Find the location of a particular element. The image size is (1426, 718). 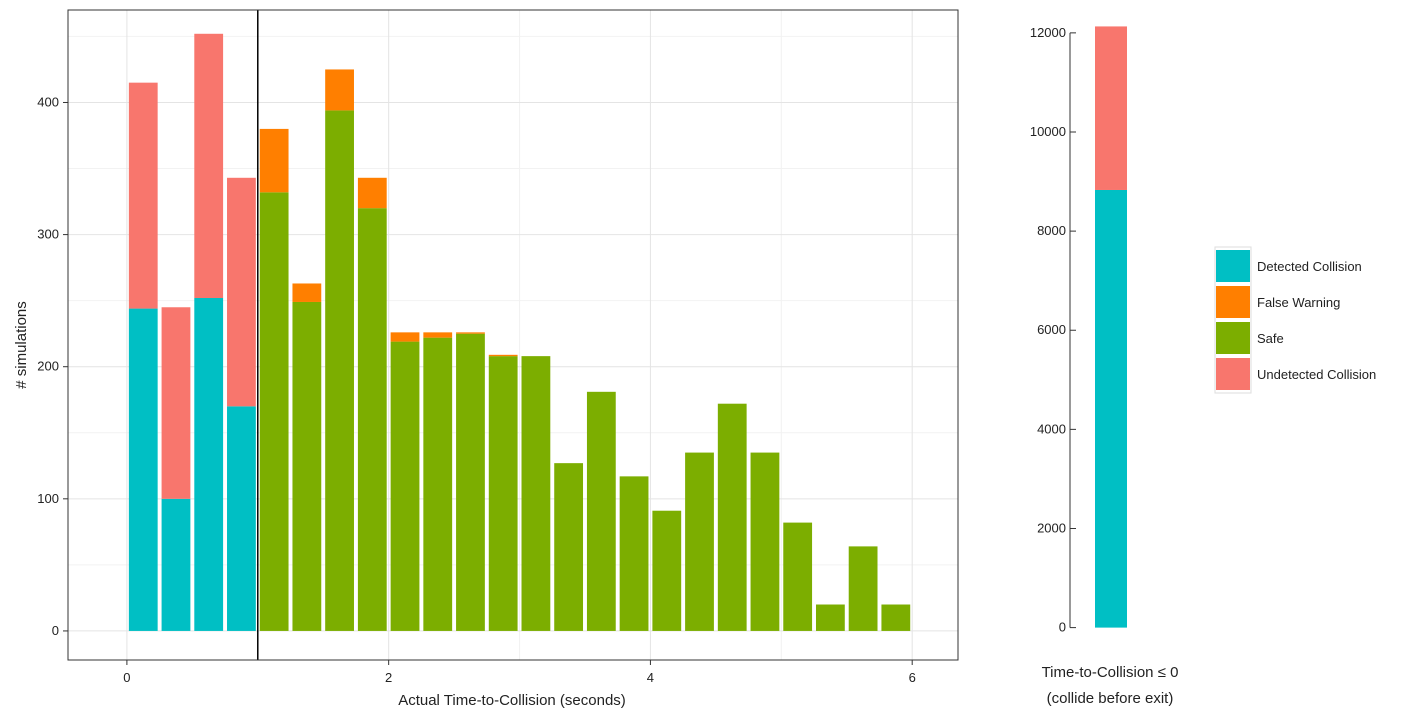

x-axis-title: Actual Time-to-Collision (seconds) is located at coordinates (512, 700).